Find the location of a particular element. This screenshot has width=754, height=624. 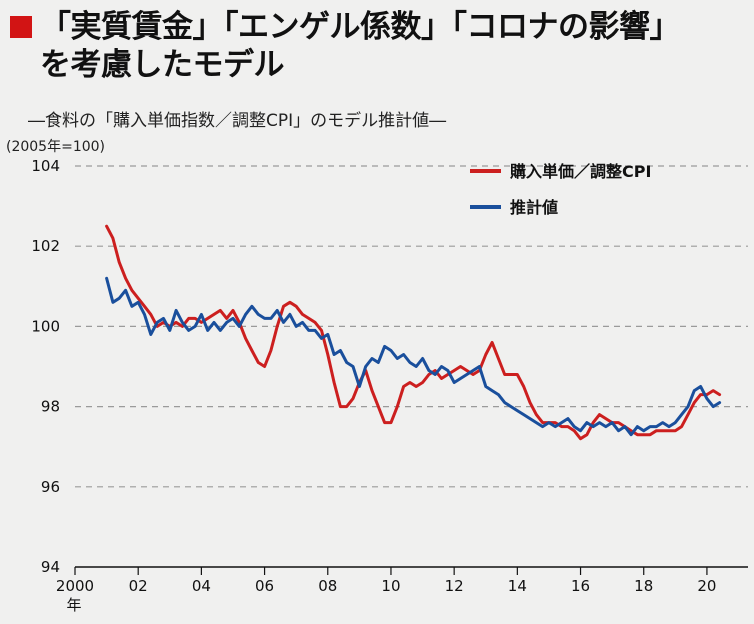

y-tick-label-94: 94 is located at coordinates (50, 567).